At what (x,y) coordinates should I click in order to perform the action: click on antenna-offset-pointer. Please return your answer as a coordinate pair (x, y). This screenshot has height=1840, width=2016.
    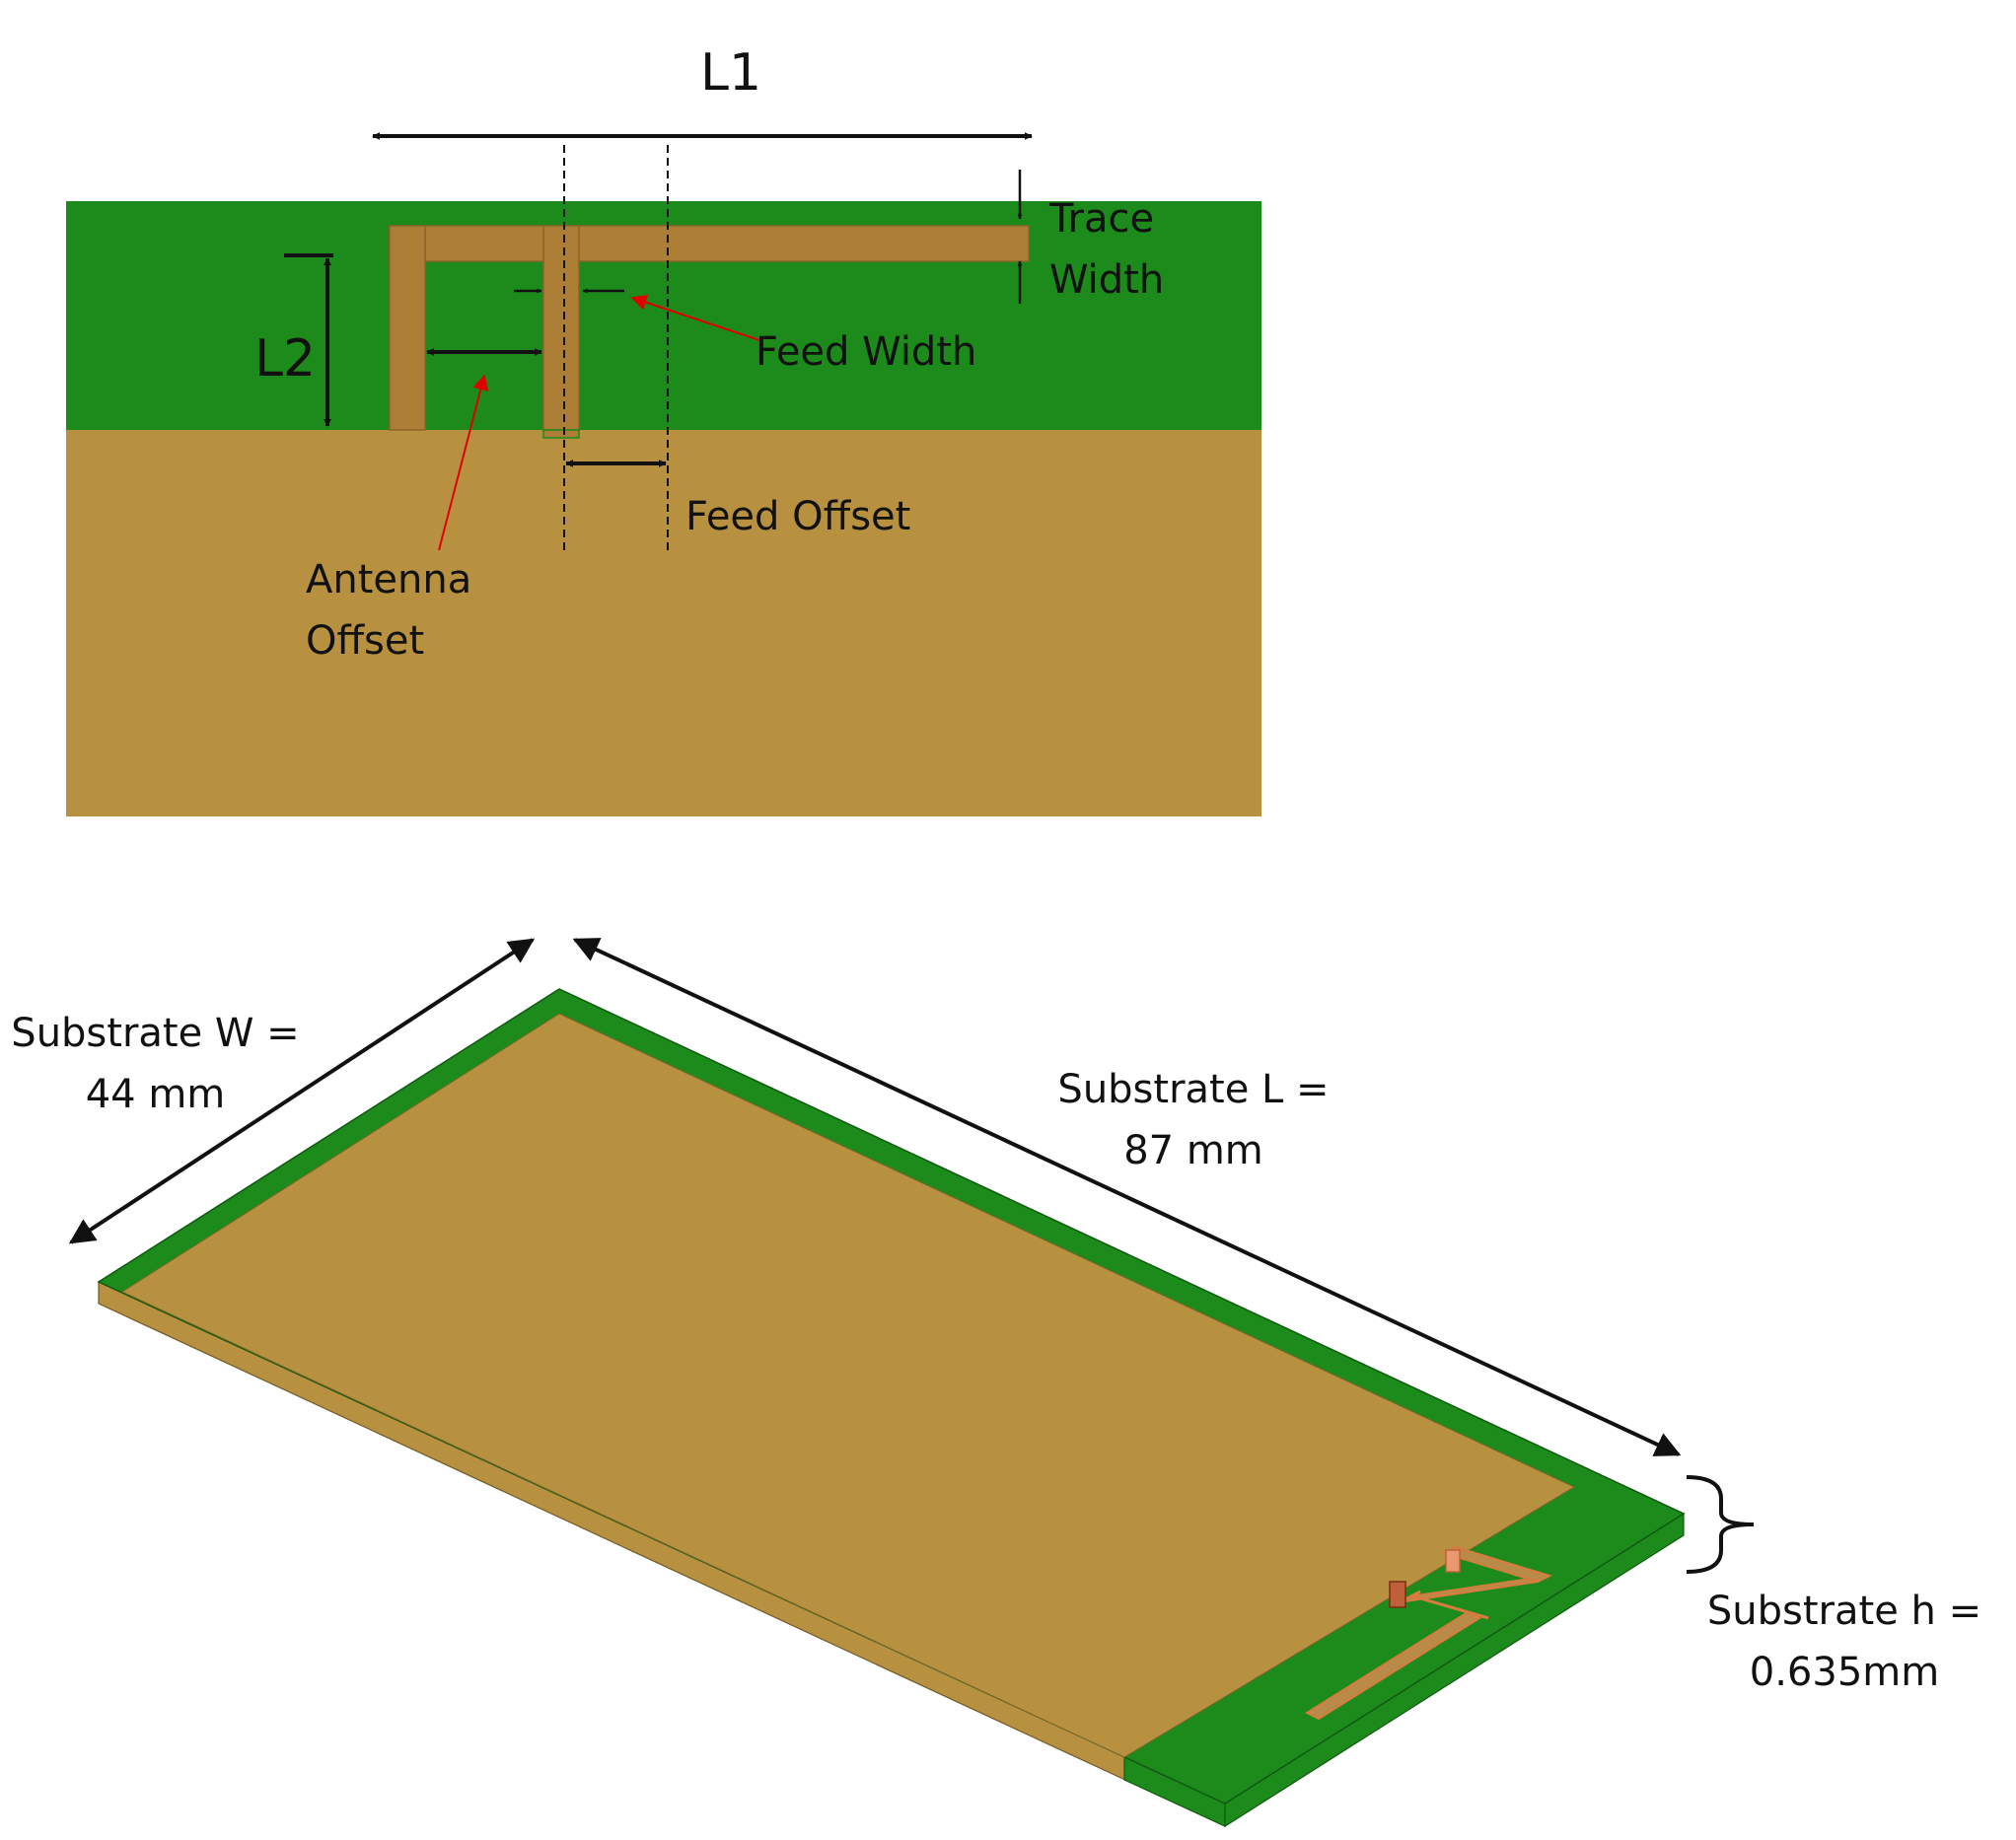
    Looking at the image, I should click on (463, 462).